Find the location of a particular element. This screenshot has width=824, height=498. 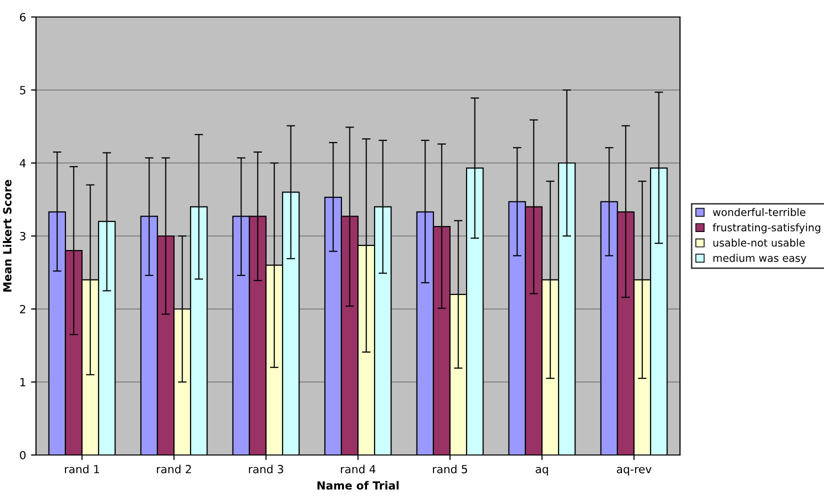

legend-label: wonderful-terrible is located at coordinates (759, 212).